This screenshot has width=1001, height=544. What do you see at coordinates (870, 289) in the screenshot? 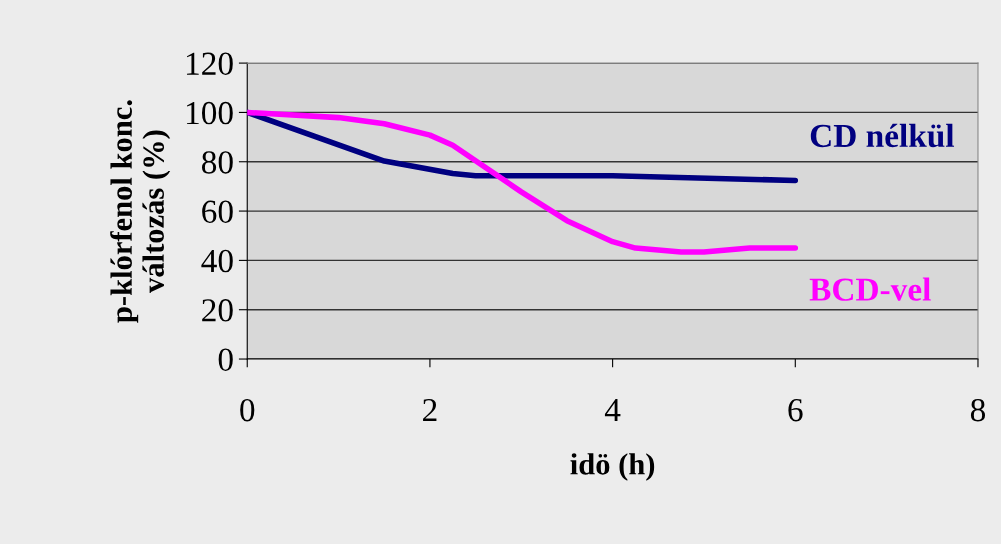
I see `series-label: BCD-vel` at bounding box center [870, 289].